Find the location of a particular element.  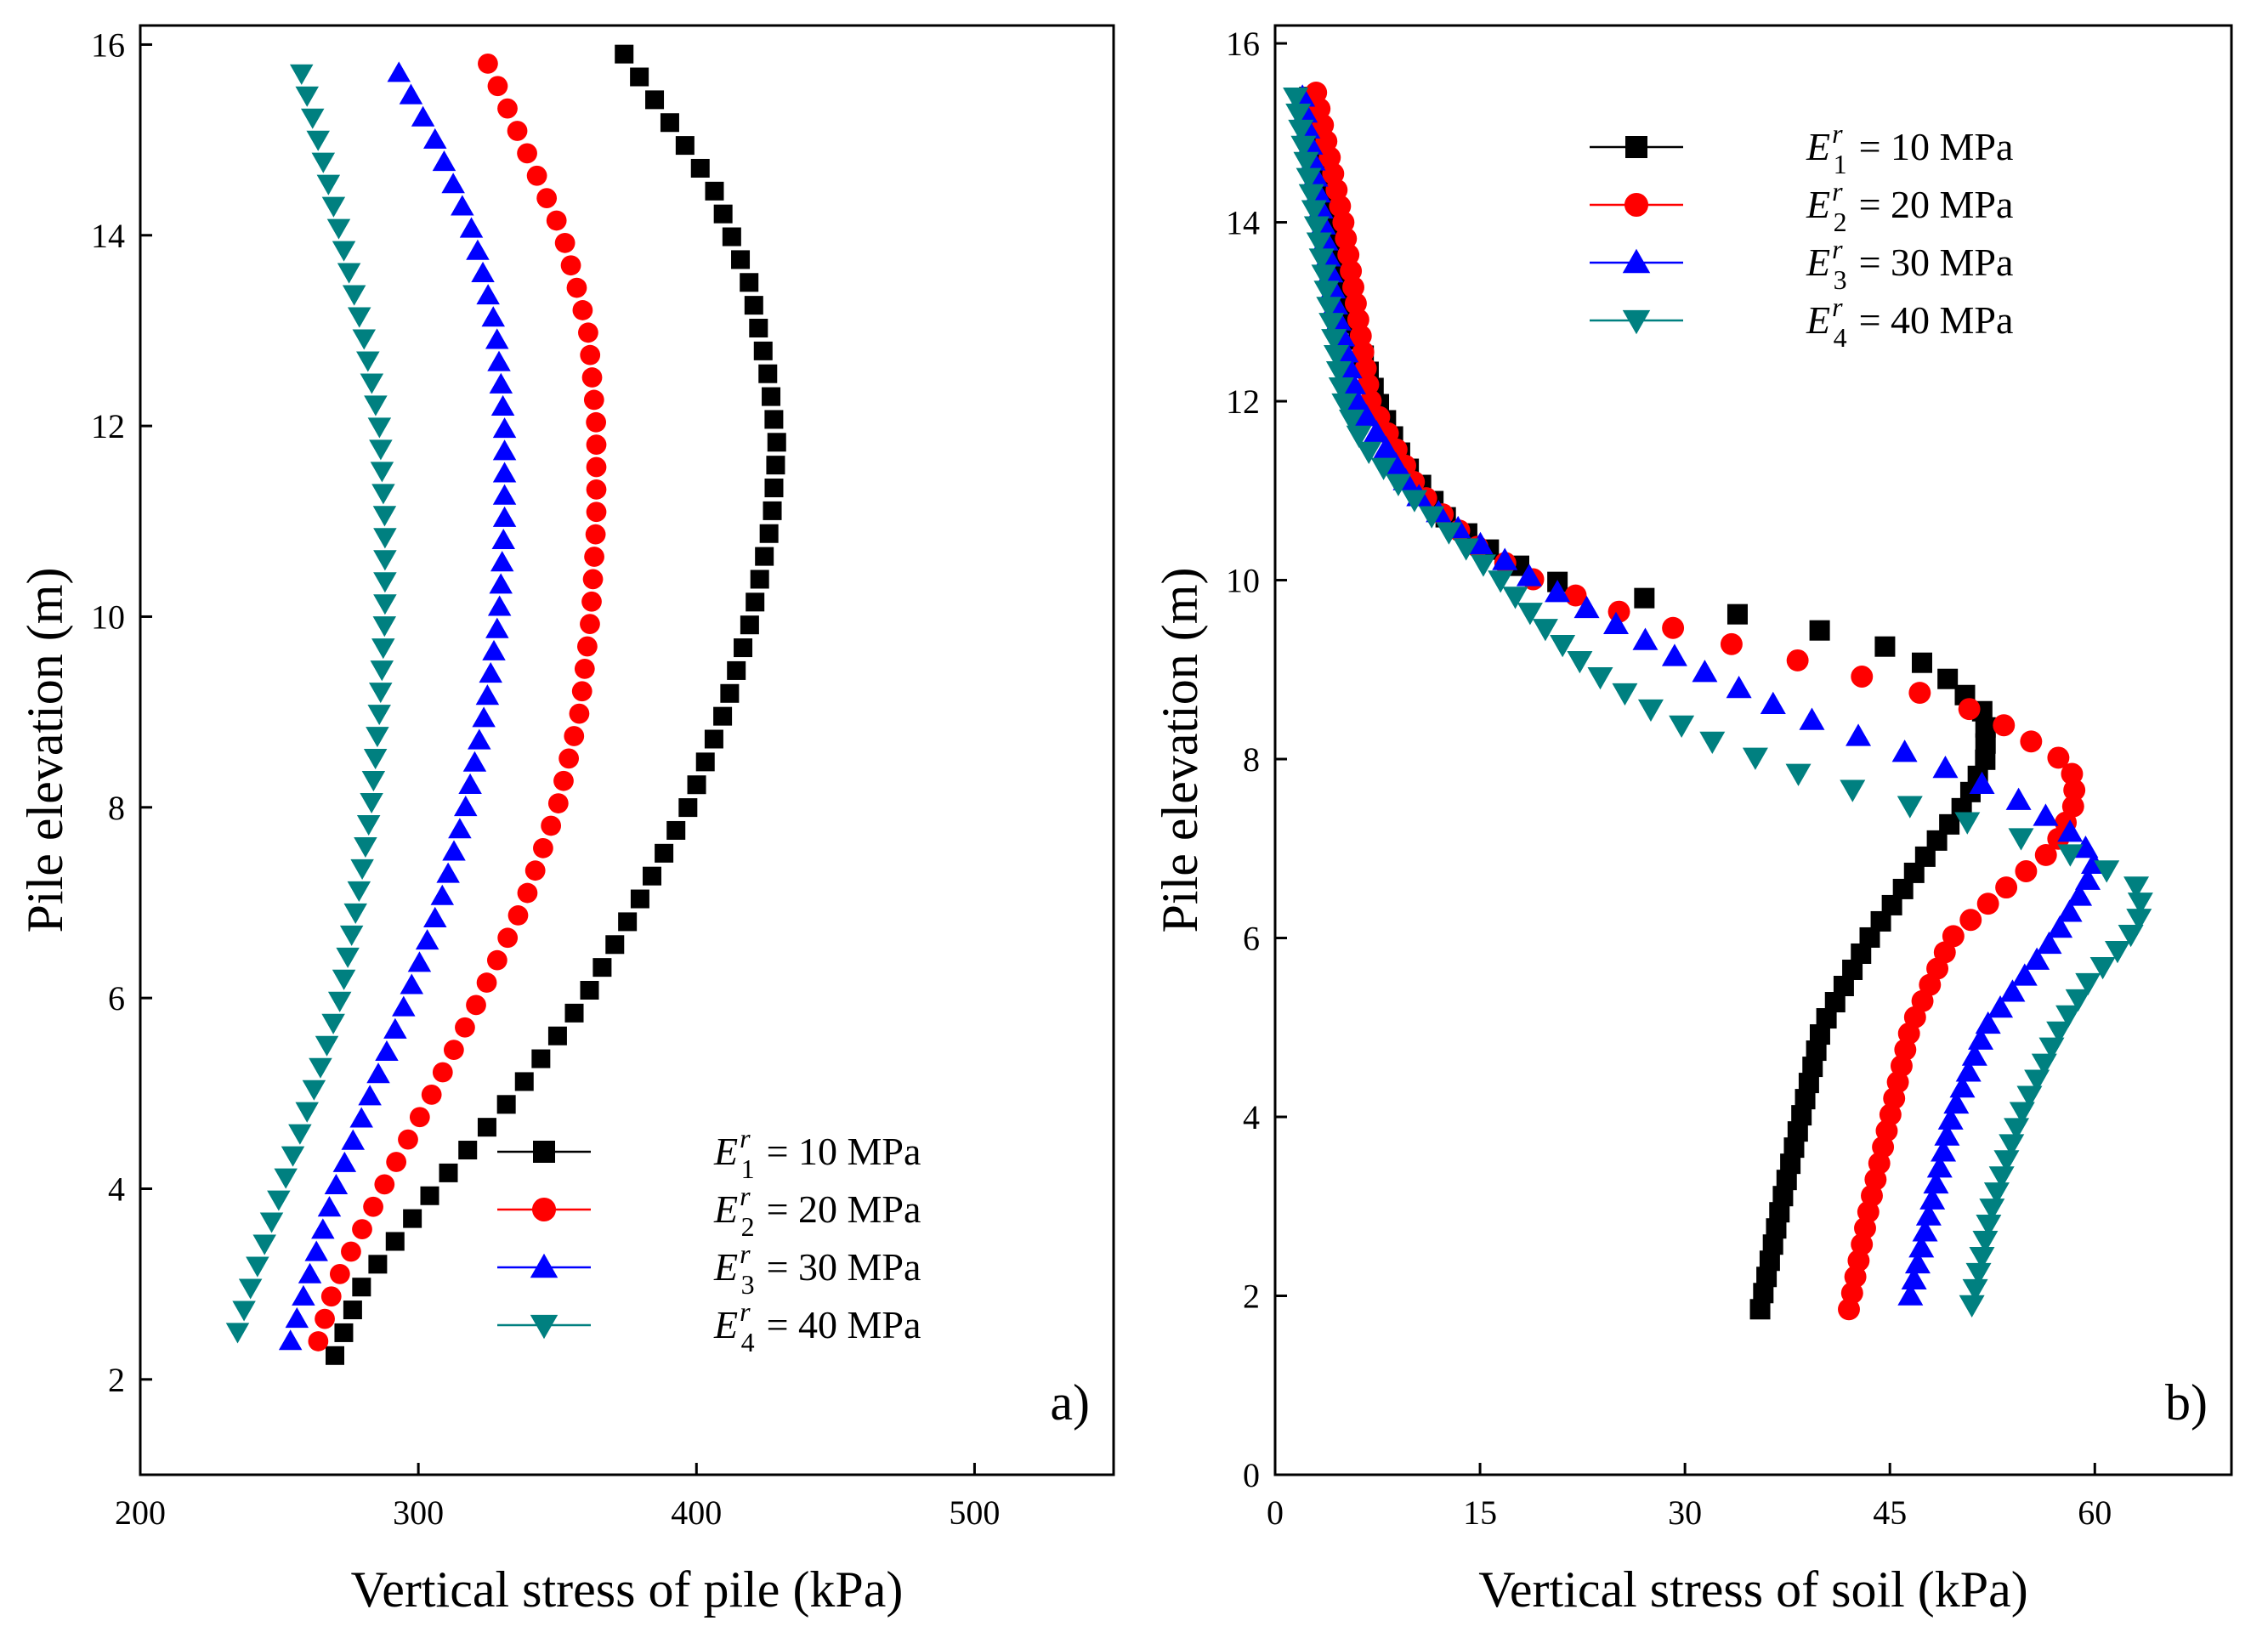

panel-label: a) is located at coordinates (1070, 1402).